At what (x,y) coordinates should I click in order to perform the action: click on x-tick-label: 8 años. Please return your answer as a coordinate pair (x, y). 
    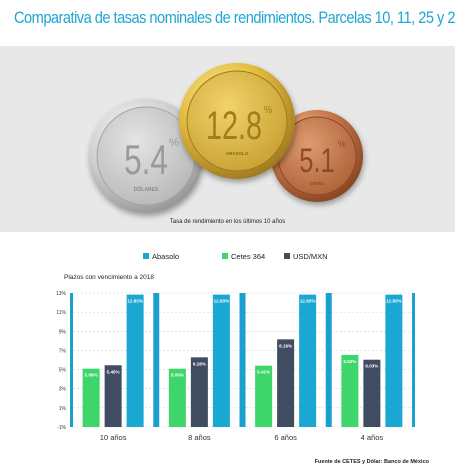
    Looking at the image, I should click on (199, 437).